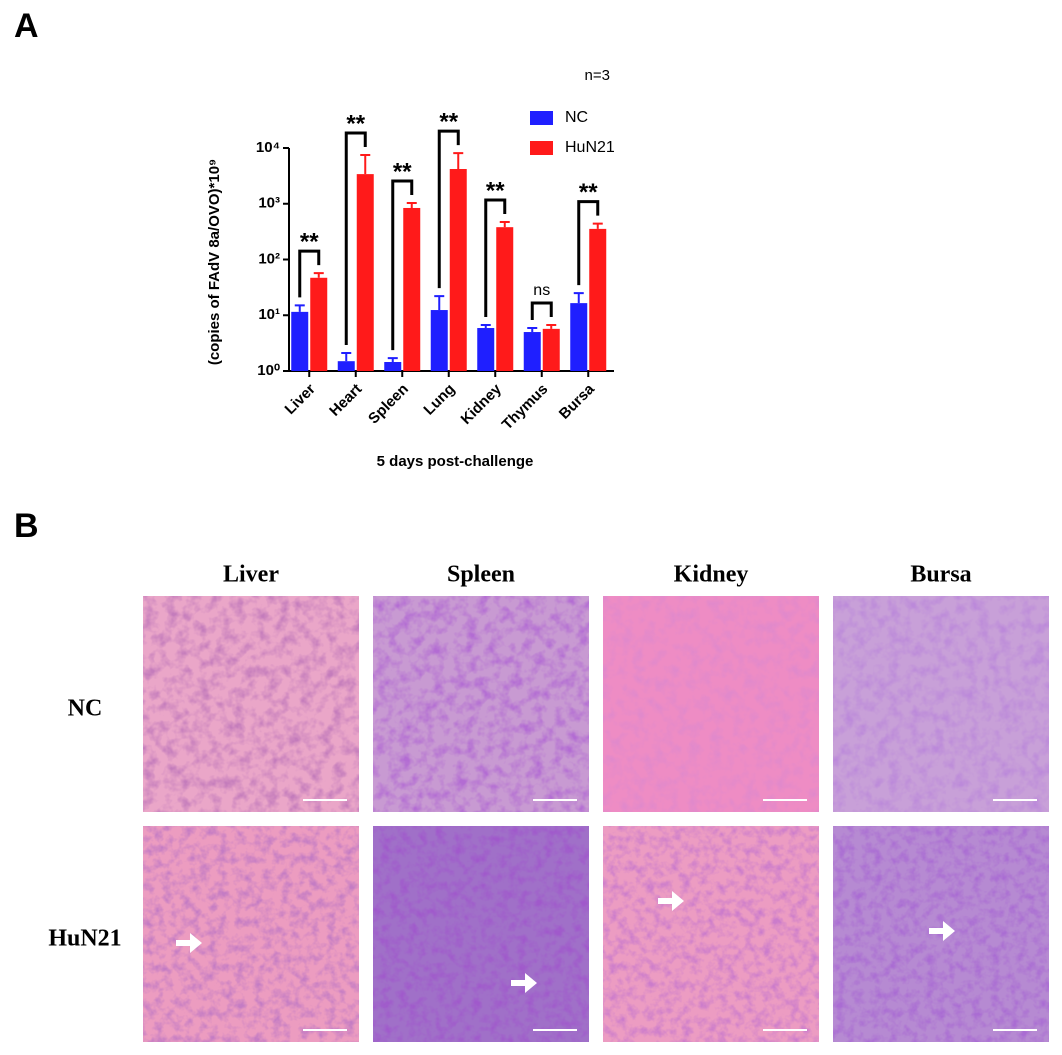 The width and height of the screenshot is (1062, 1055). What do you see at coordinates (576, 117) in the screenshot?
I see `legend-label: NC` at bounding box center [576, 117].